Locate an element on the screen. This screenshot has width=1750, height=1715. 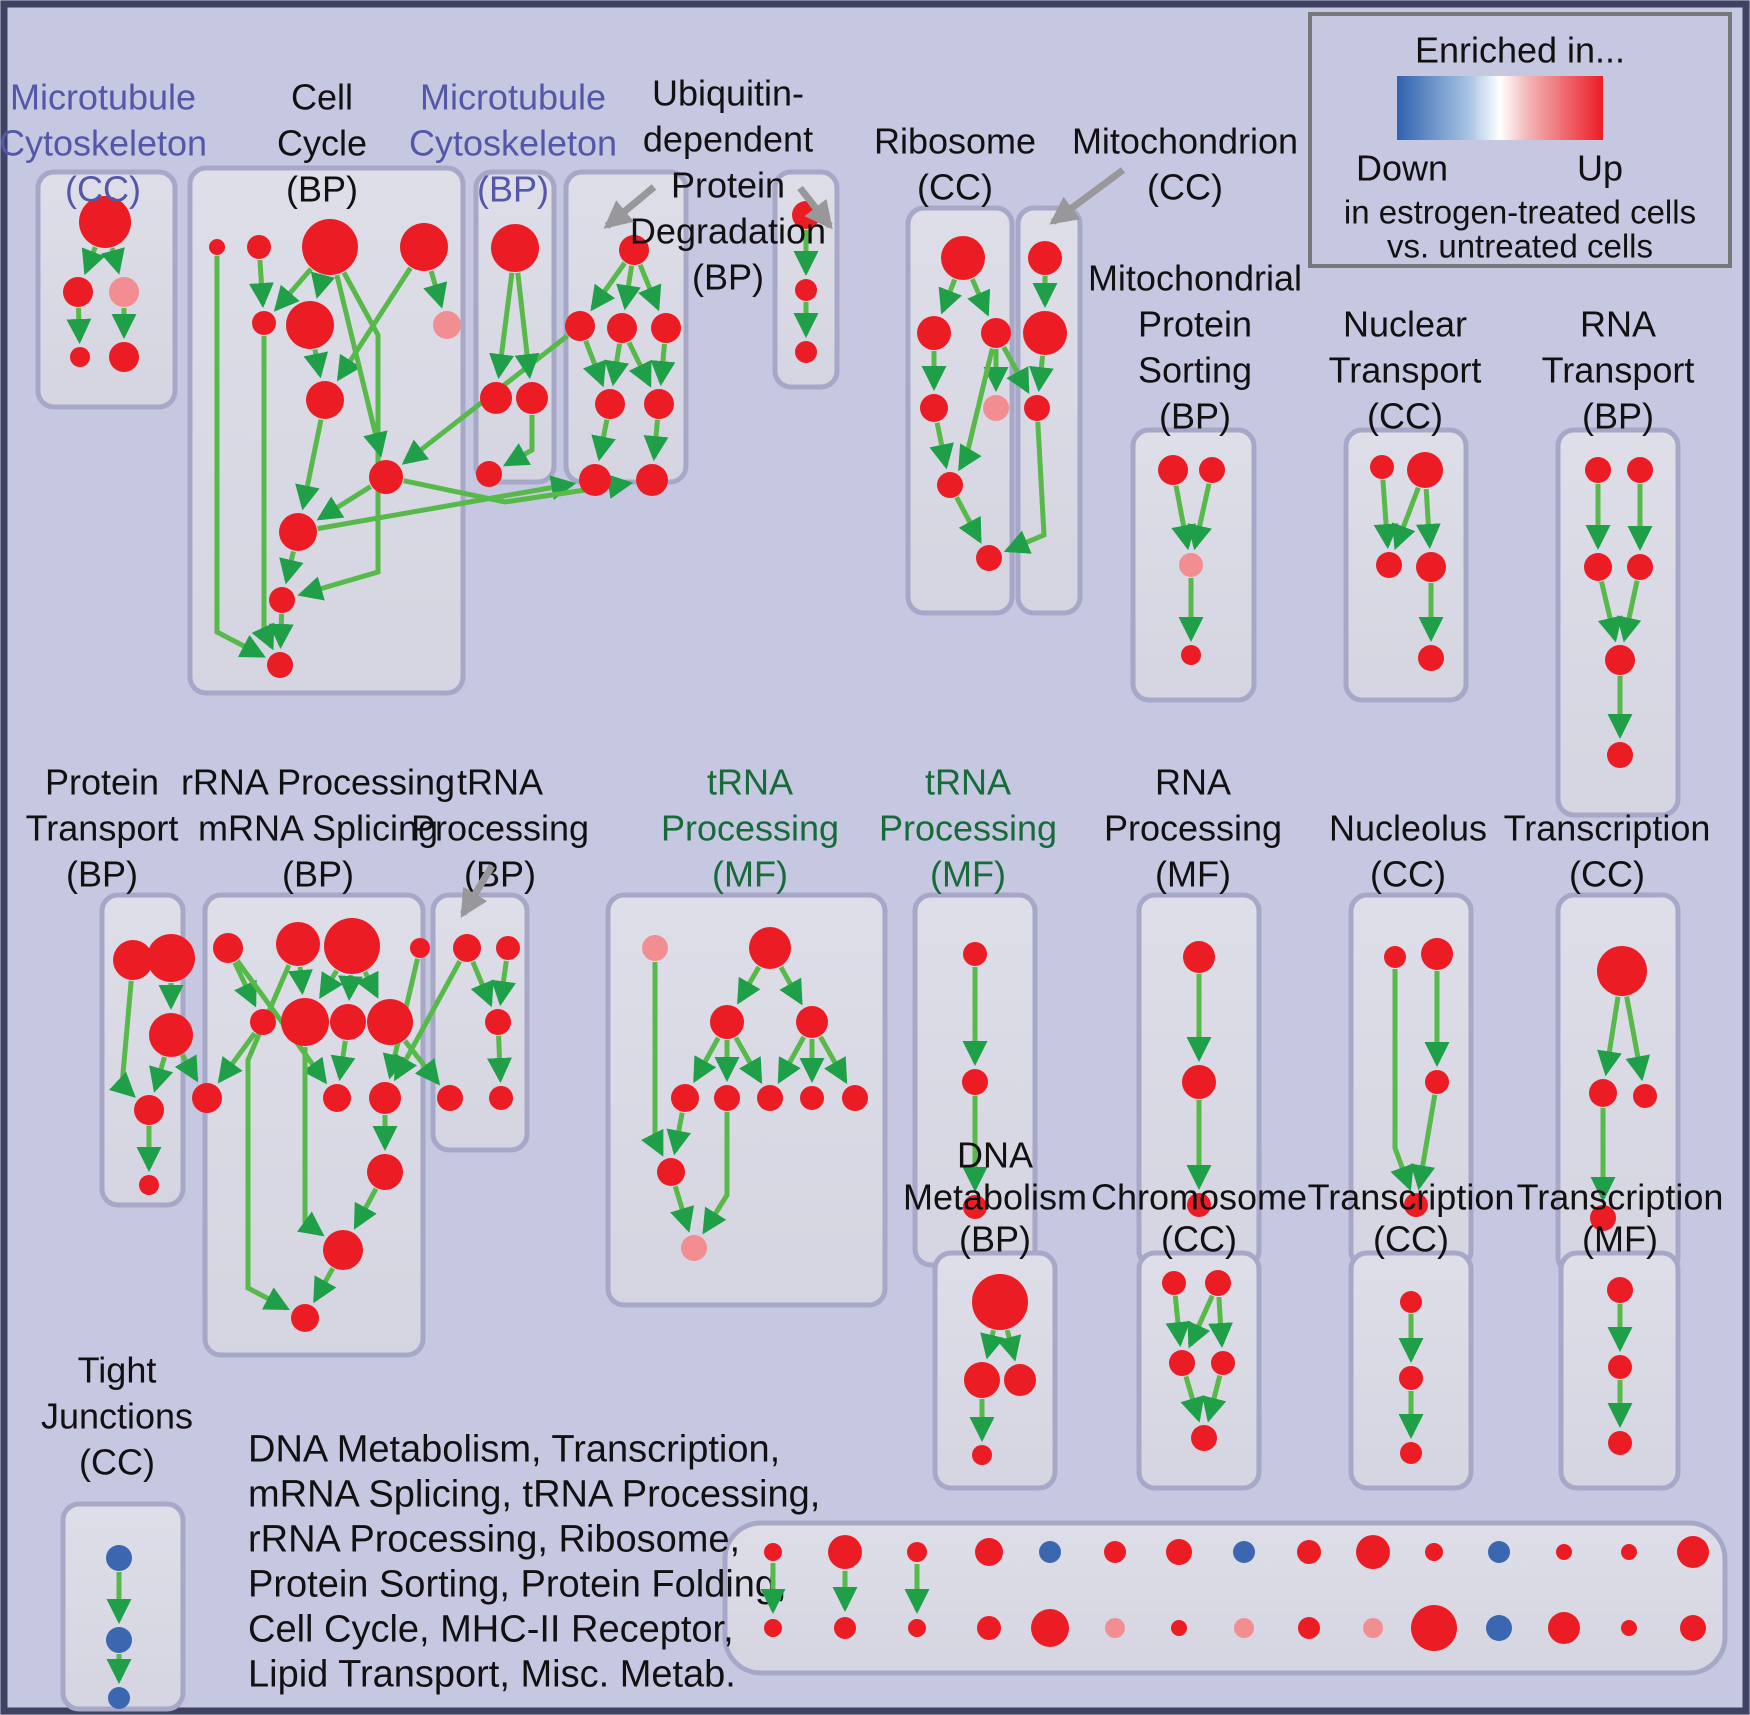
cluster-box-mixed-terms is located at coordinates (1225, 1598).